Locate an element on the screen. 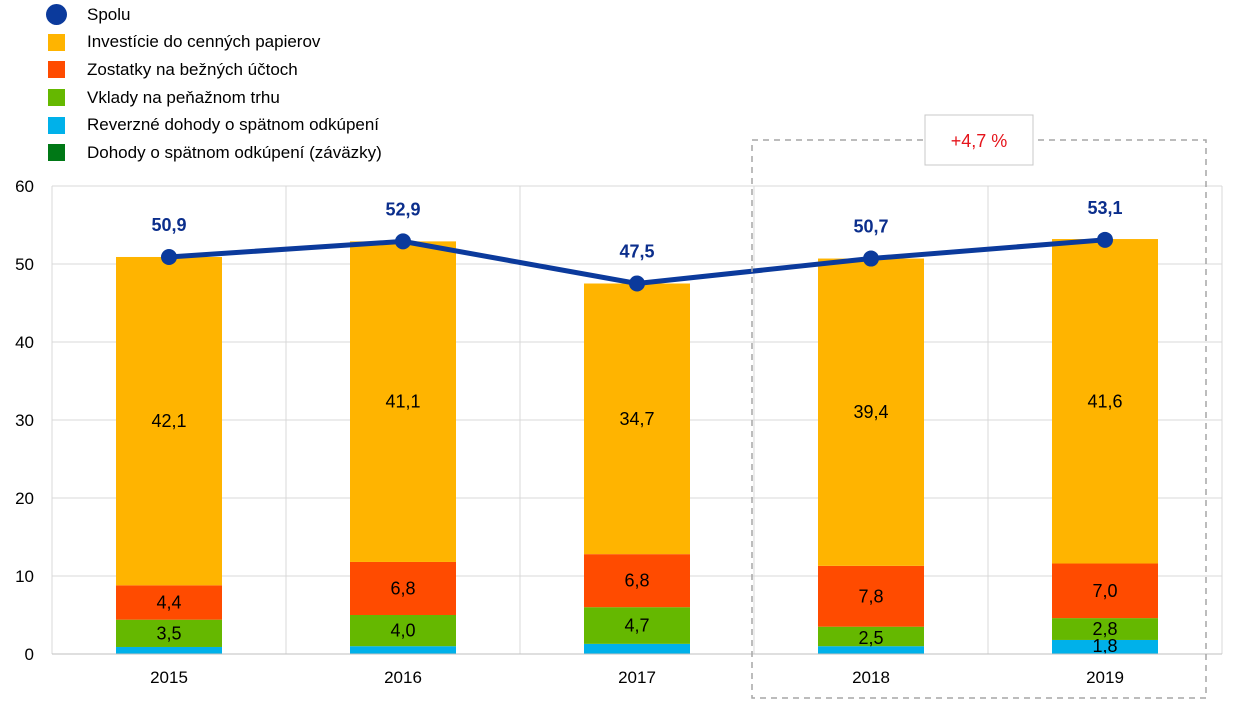 The height and width of the screenshot is (702, 1240). segment-label: 41,6 is located at coordinates (1104, 401).